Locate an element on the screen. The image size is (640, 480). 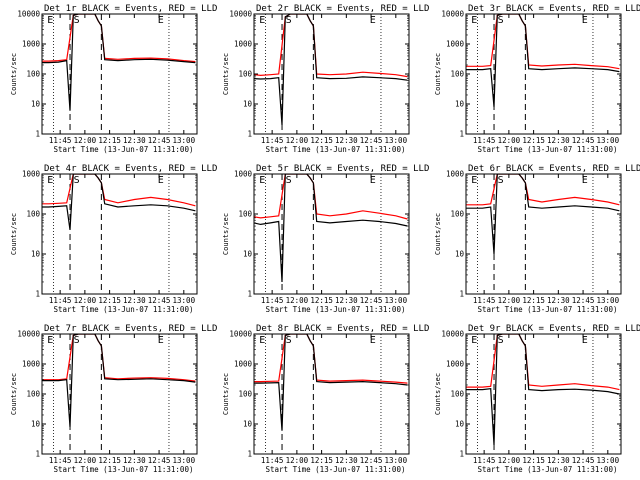
panel-title: Det 9r BLACK = Events, RED = LLD is located at coordinates (554, 329).